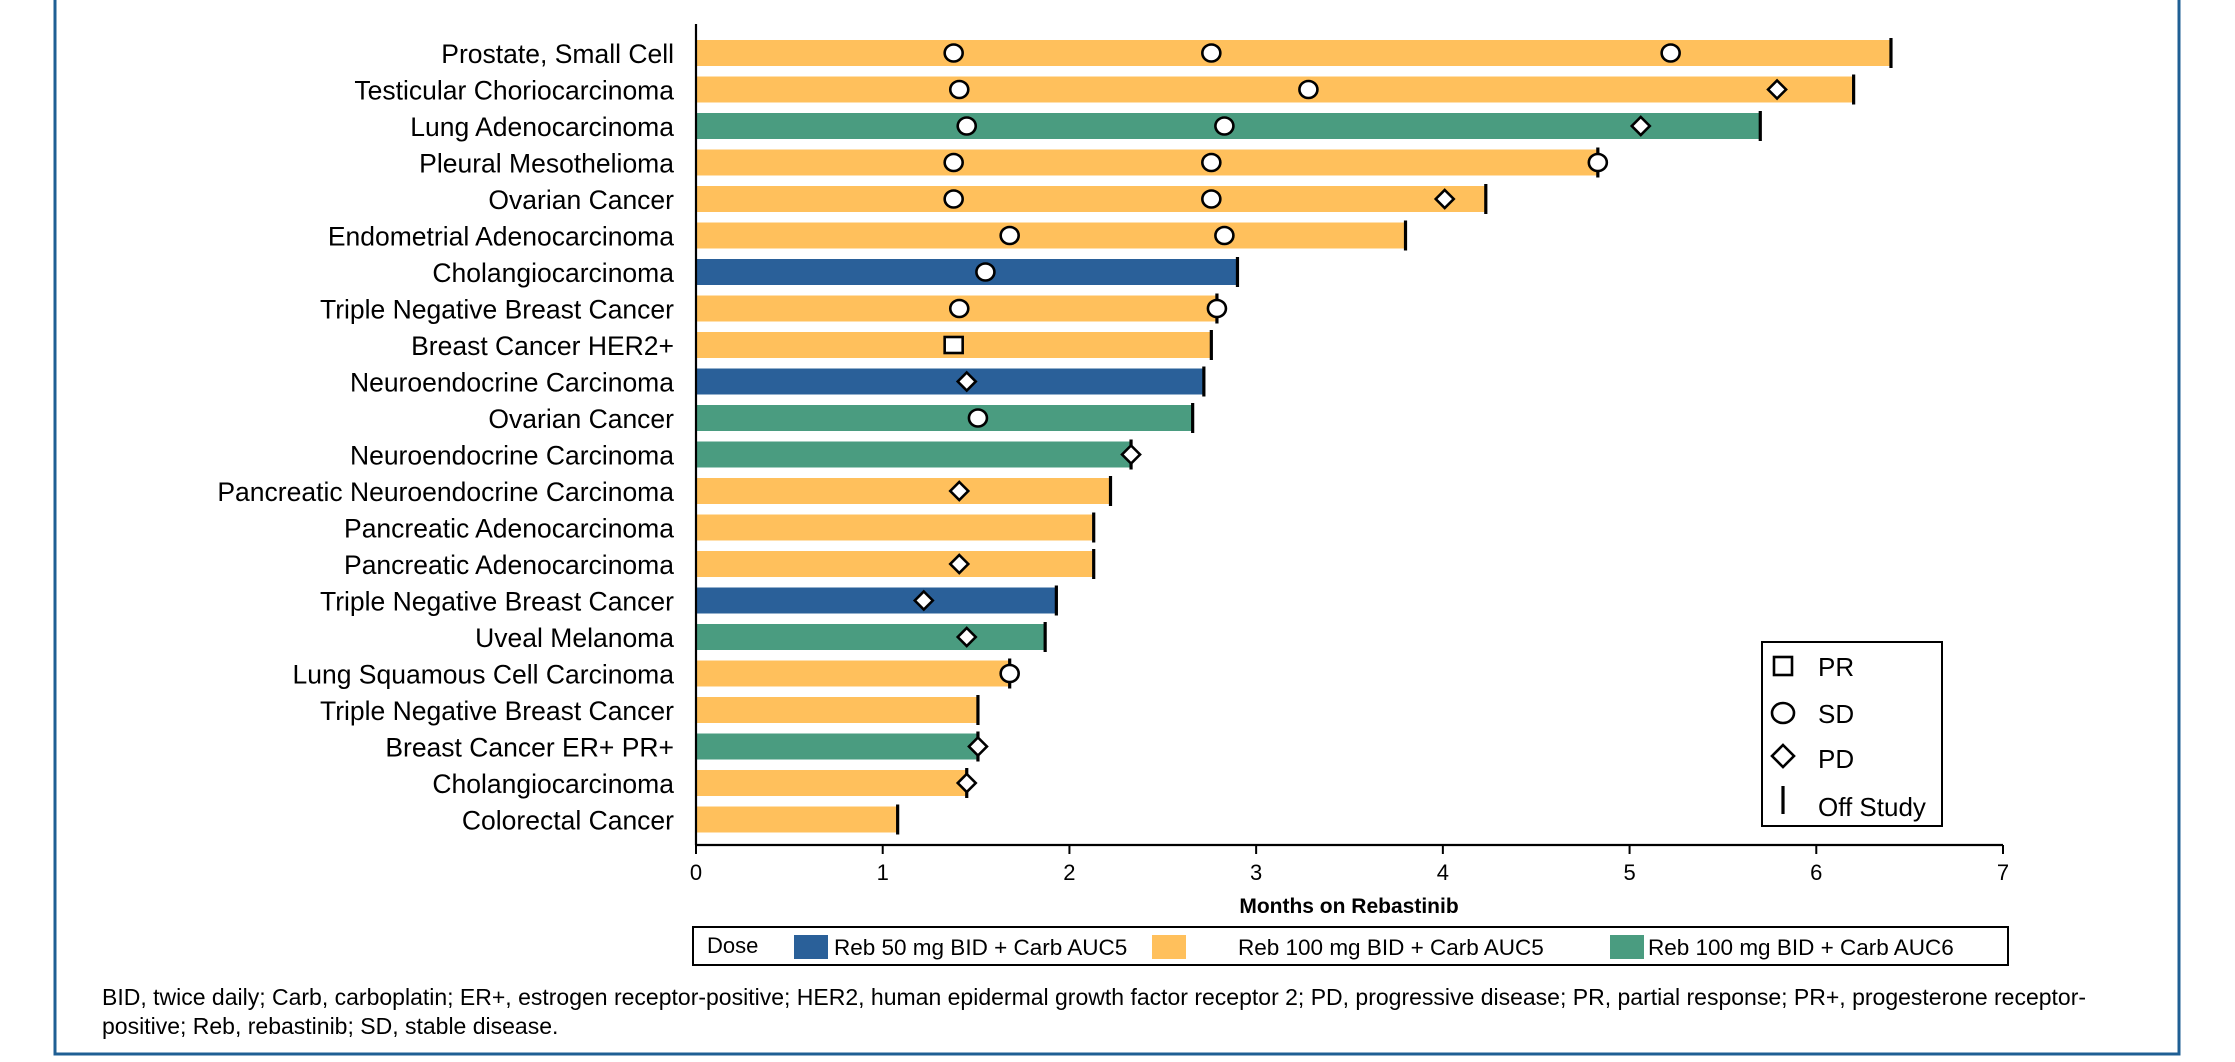 This screenshot has height=1062, width=2235. What do you see at coordinates (1783, 713) in the screenshot?
I see `sd-icon` at bounding box center [1783, 713].